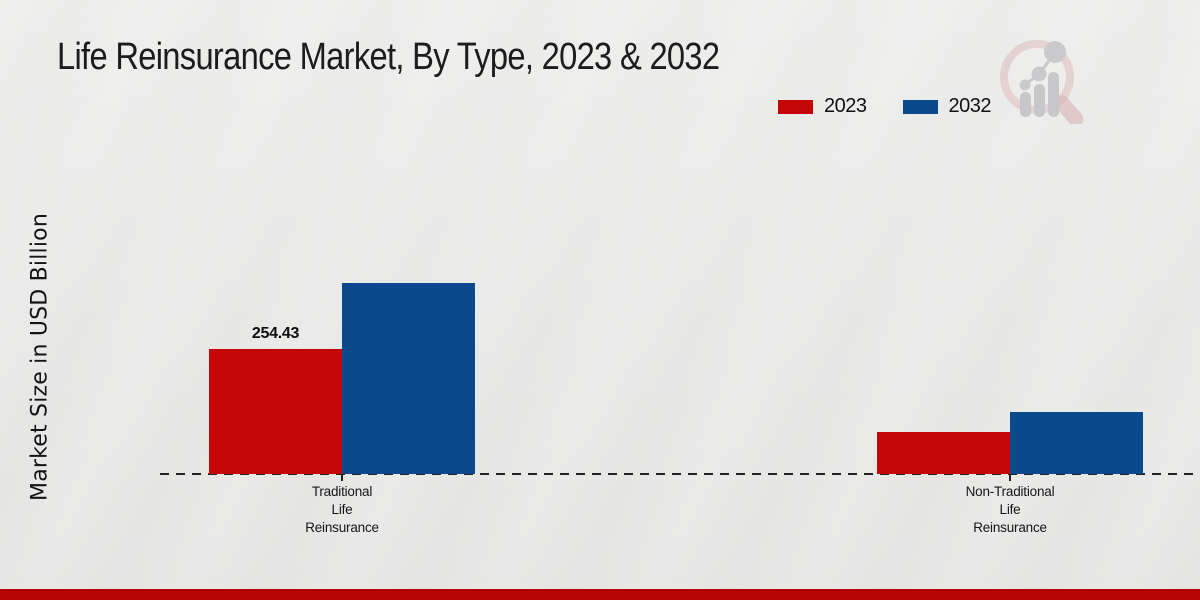 This screenshot has height=600, width=1200. Describe the element at coordinates (822, 106) in the screenshot. I see `legend-item-2023: 2023` at that location.